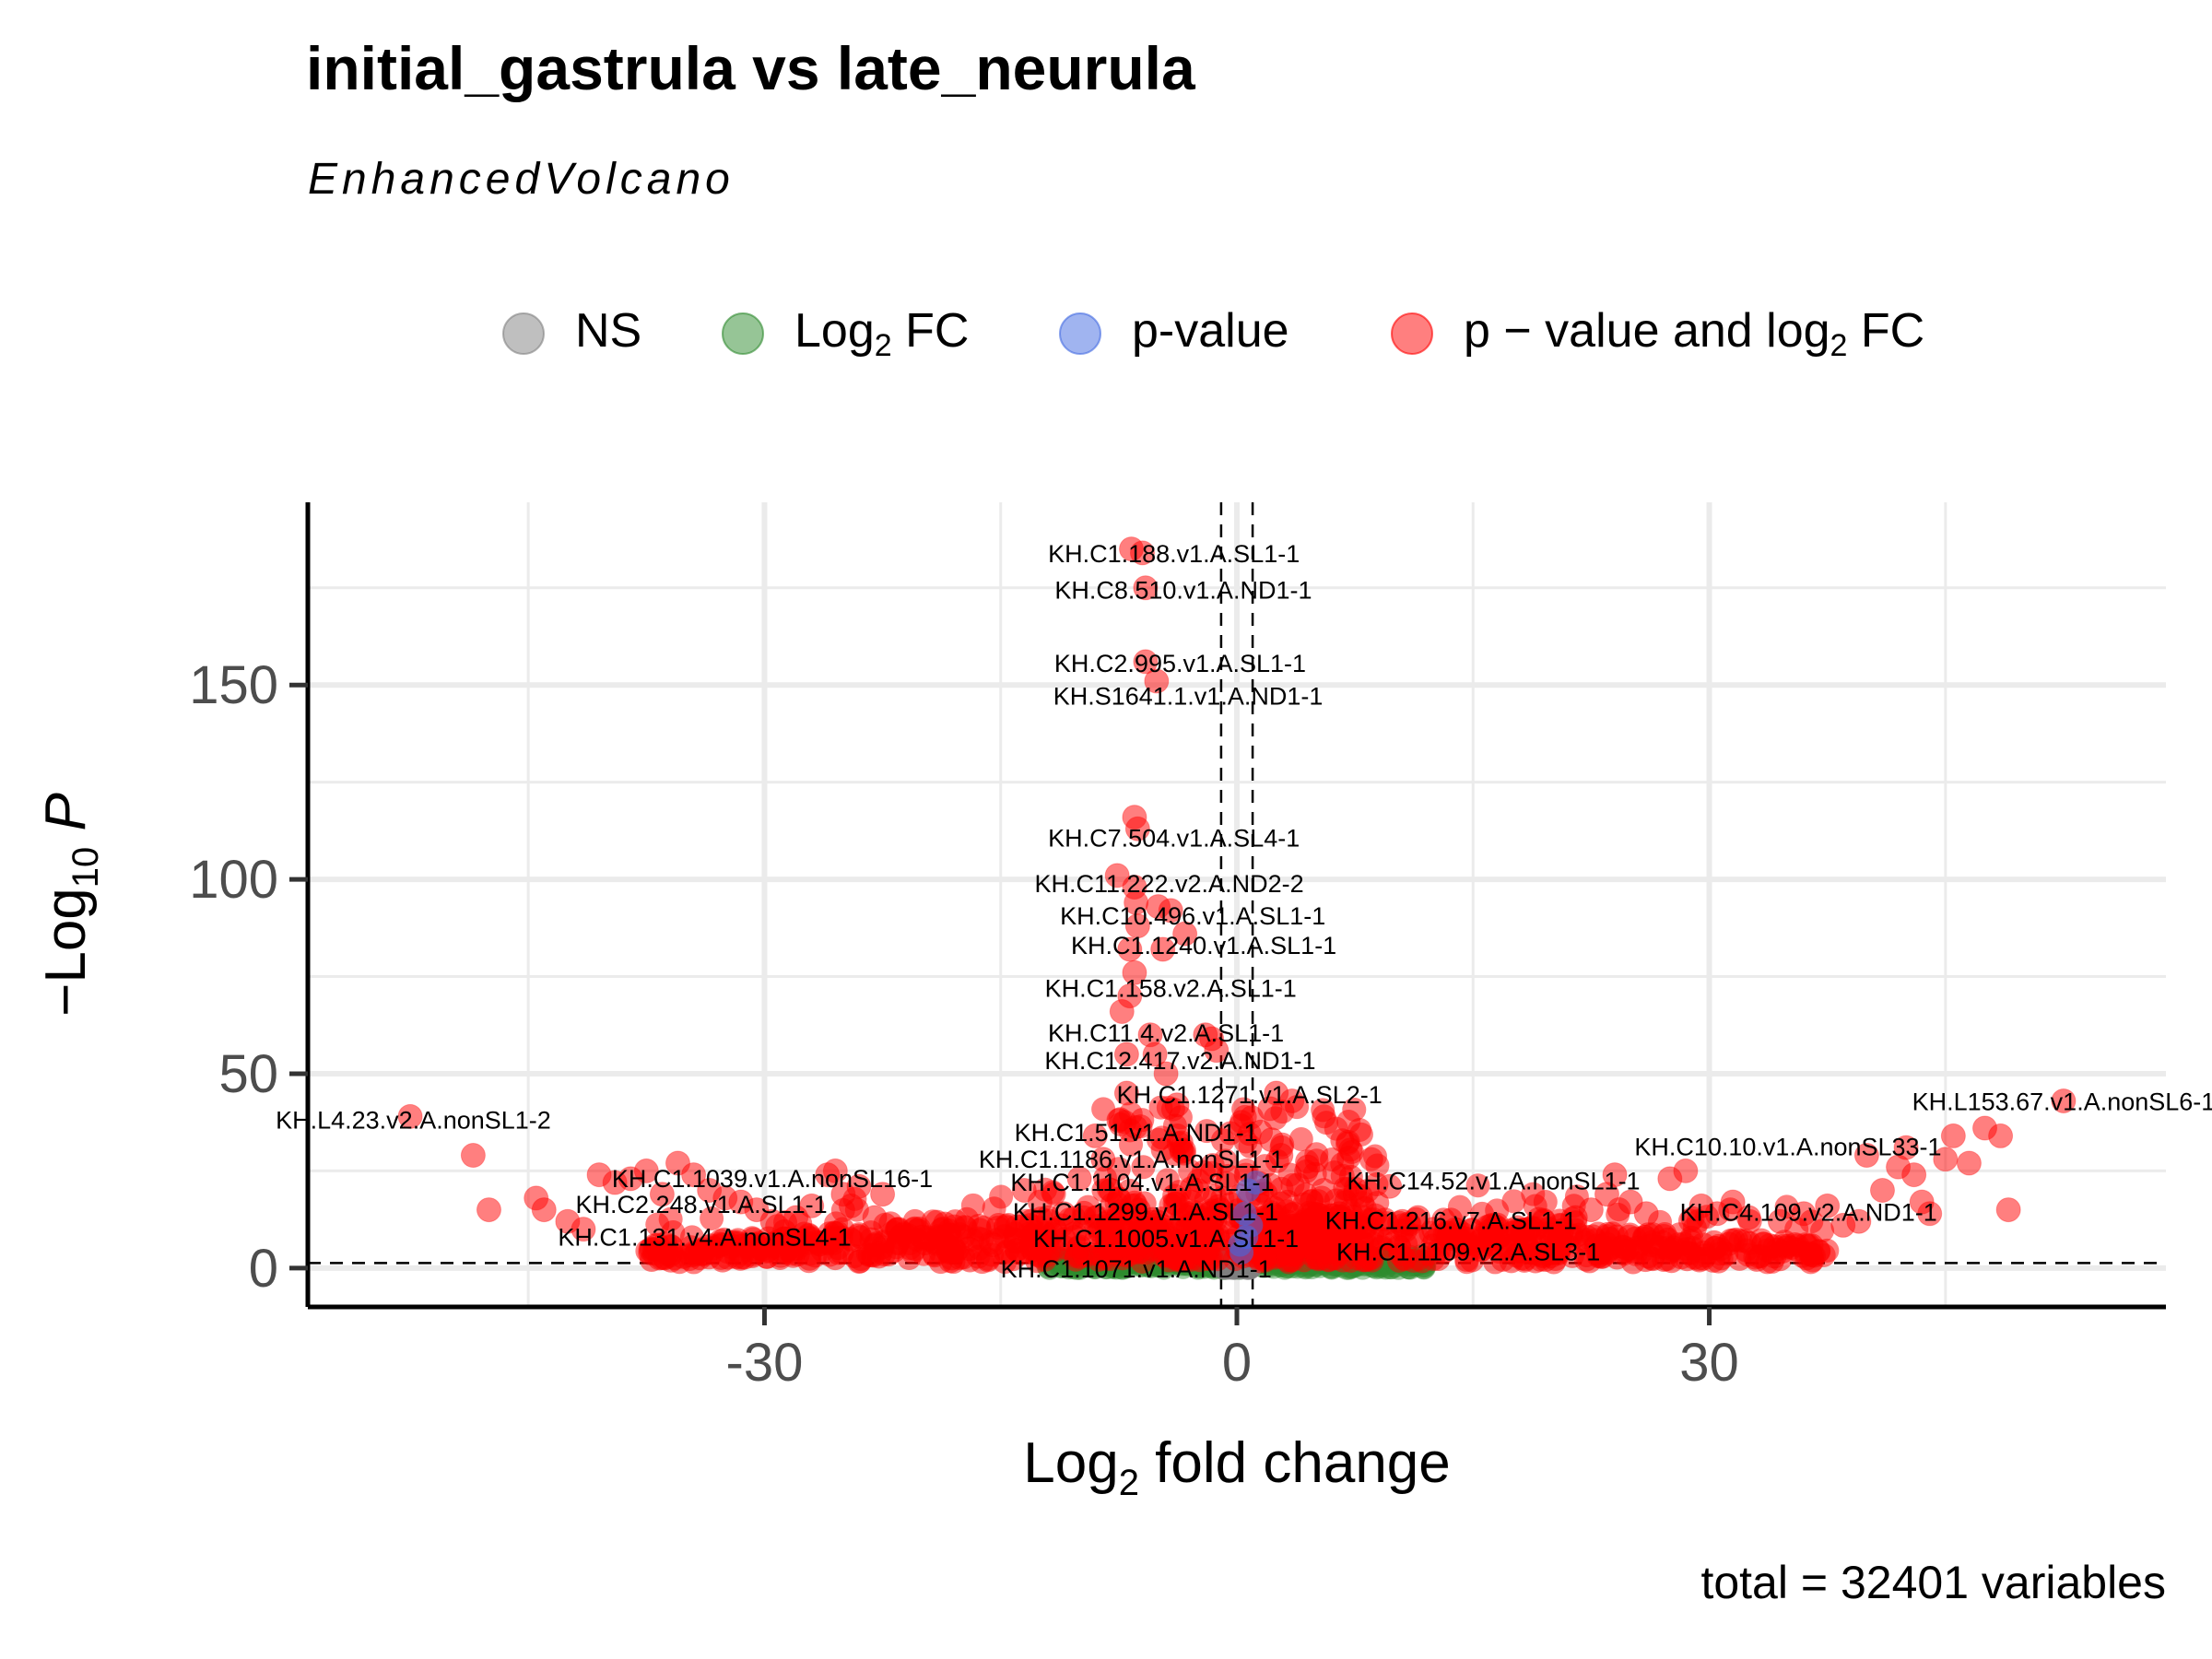 This screenshot has height=1659, width=2212. I want to click on point-label: KH.C11.222.v2.A.ND2-2, so click(1168, 884).